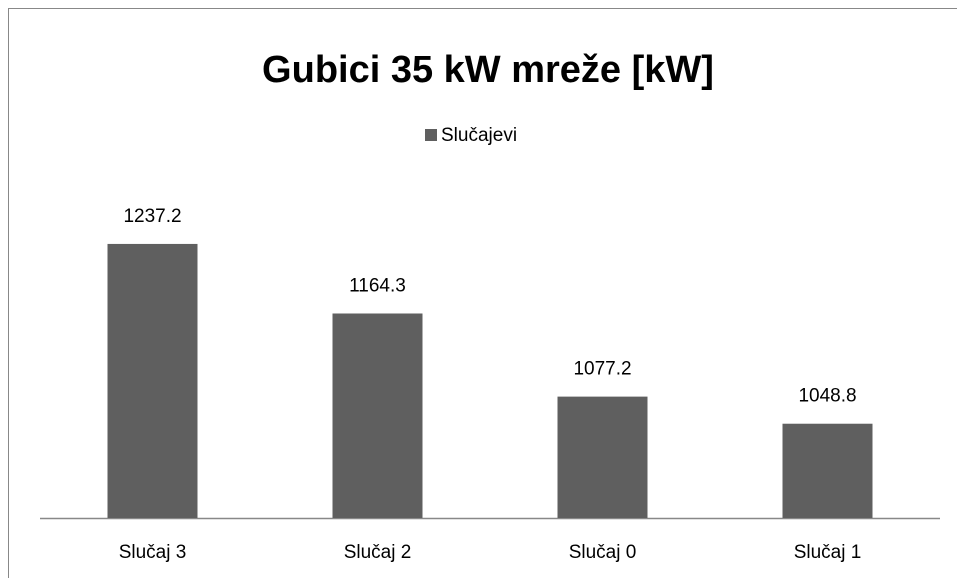 The width and height of the screenshot is (957, 578). What do you see at coordinates (479, 135) in the screenshot?
I see `legend-label: Slučajevi` at bounding box center [479, 135].